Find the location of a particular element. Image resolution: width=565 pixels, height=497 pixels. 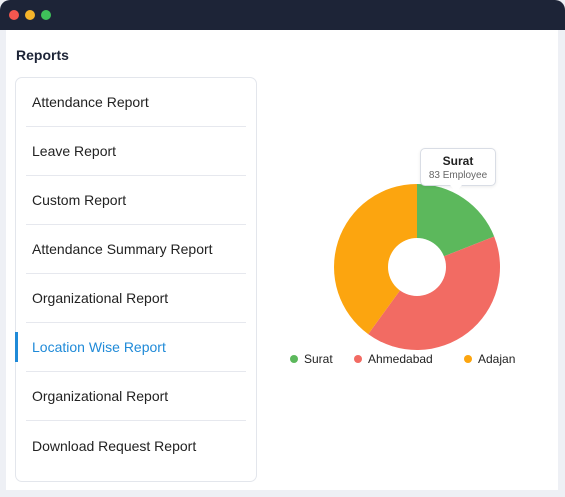

legend-item-ahmedabad: Ahmedabad is located at coordinates (393, 359).